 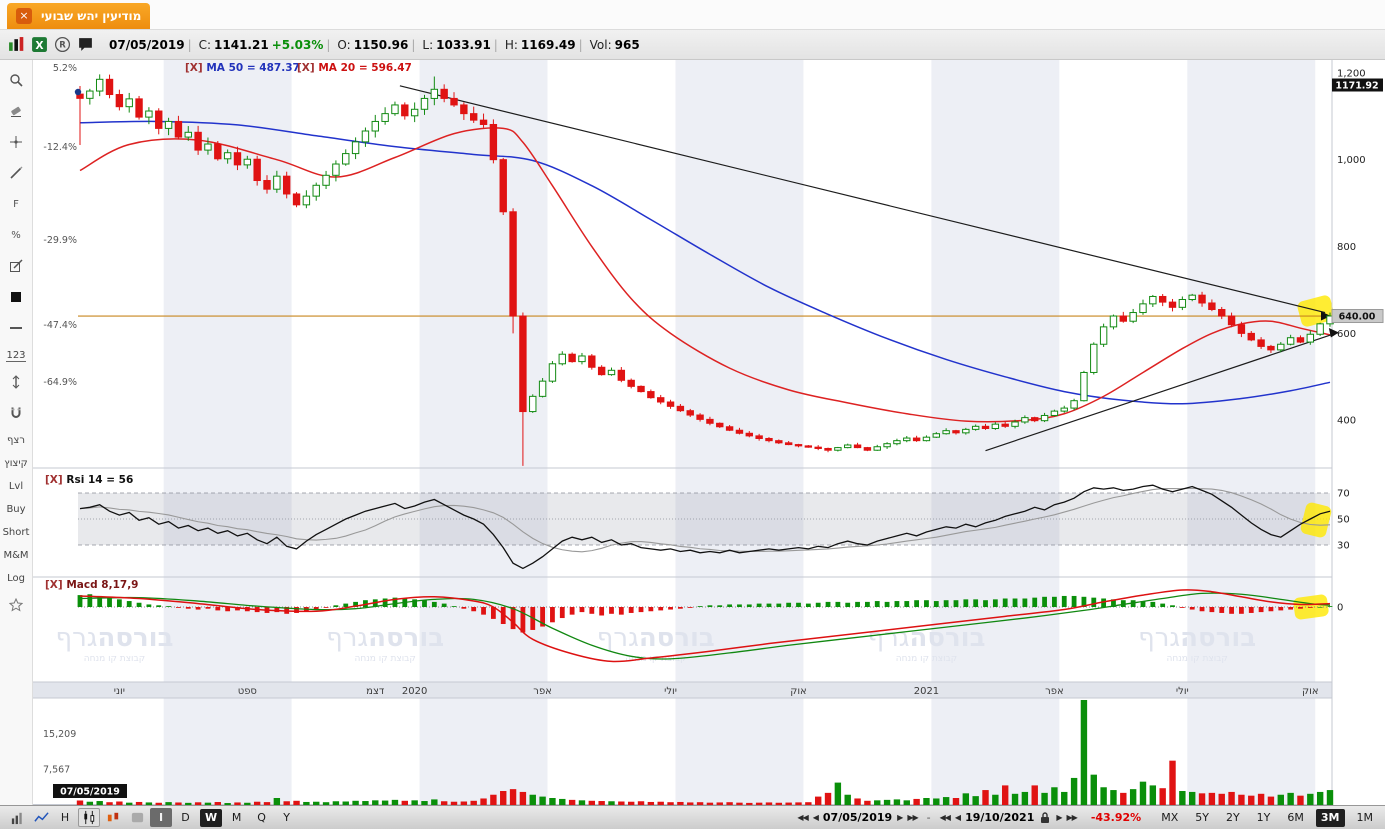 I want to click on app-logo-icon, so click(x=16, y=44).